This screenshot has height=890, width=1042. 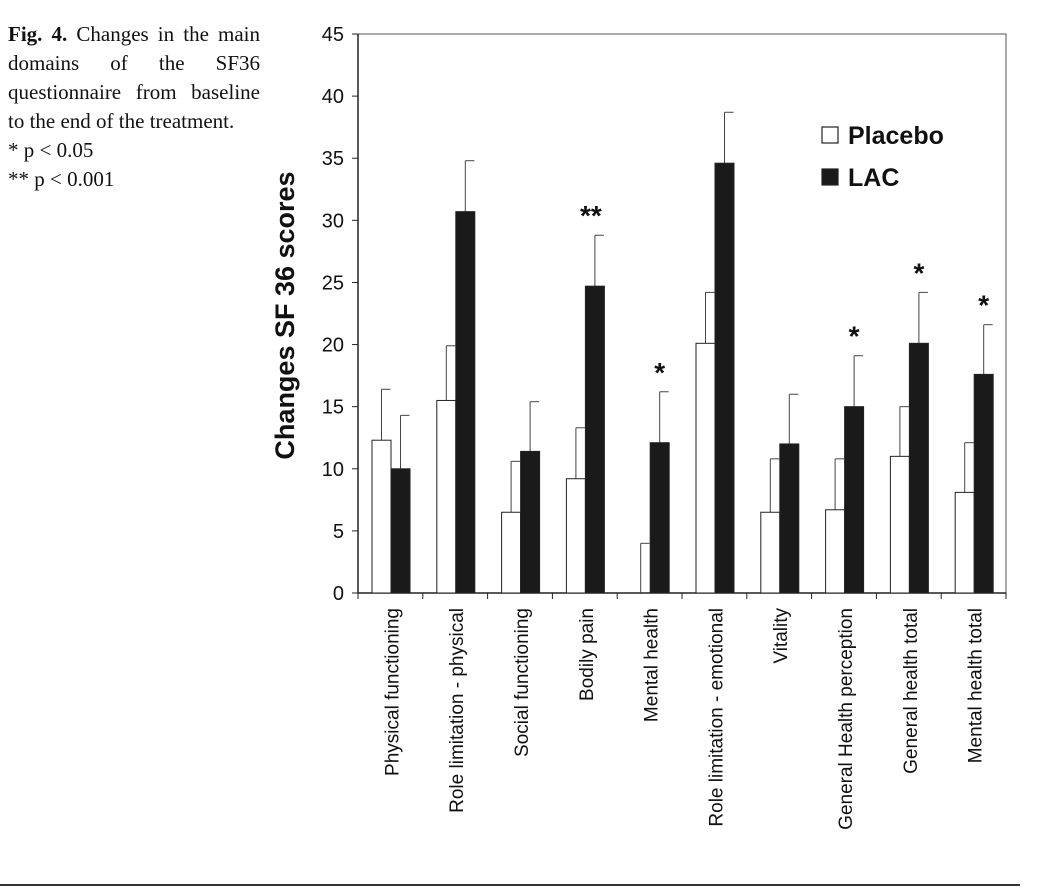 I want to click on y-tick-label: 5, so click(x=338, y=532).